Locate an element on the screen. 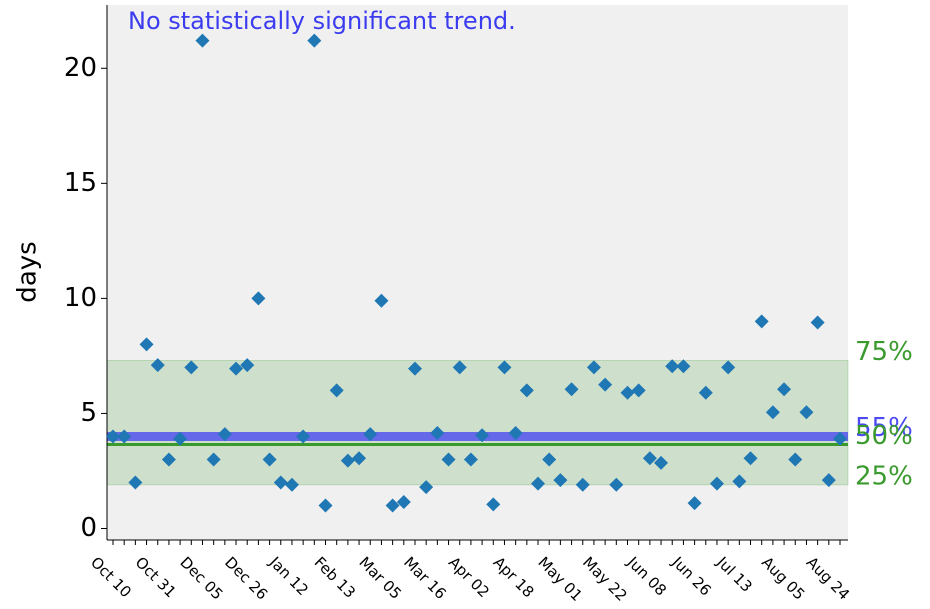 This screenshot has height=609, width=930. x-tick-label: Mar 16 is located at coordinates (425, 578).